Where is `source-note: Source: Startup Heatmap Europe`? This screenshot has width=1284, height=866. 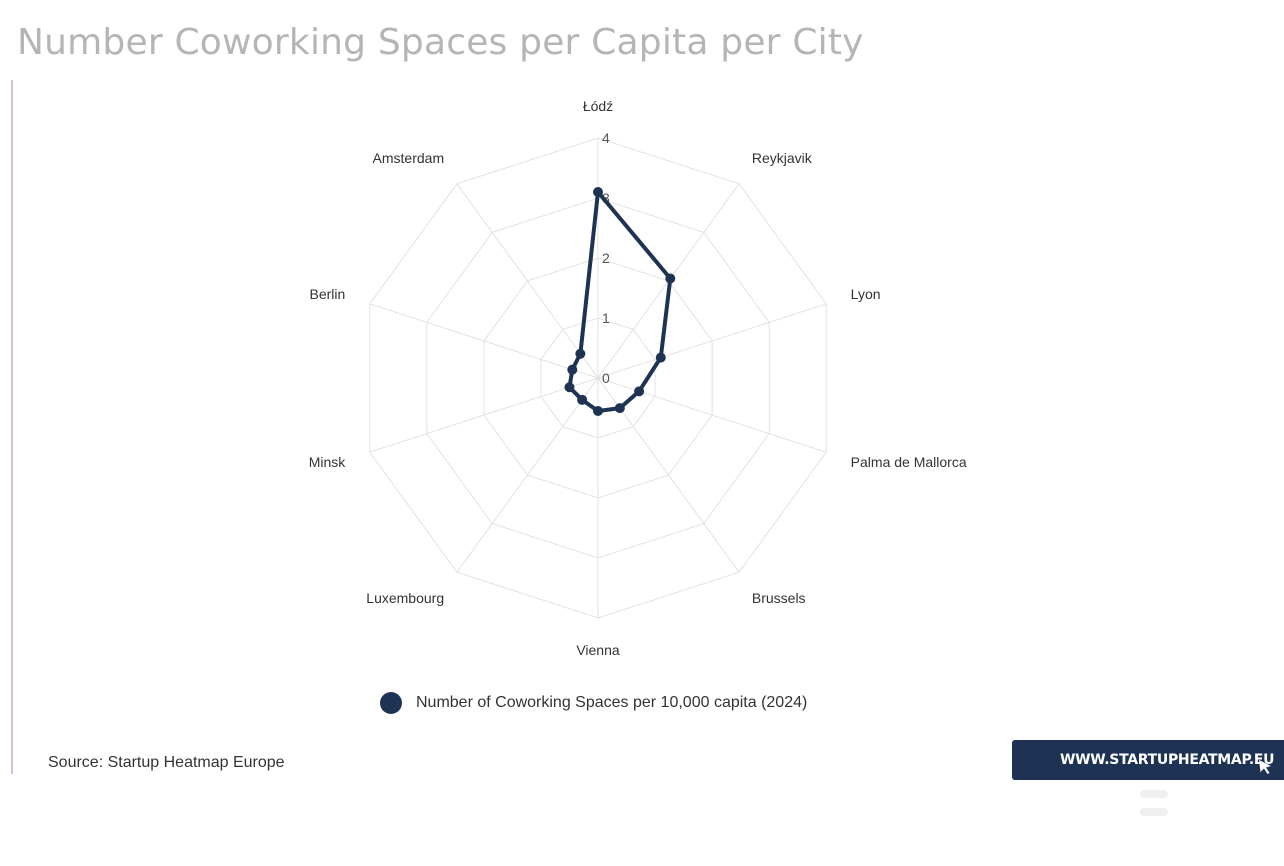 source-note: Source: Startup Heatmap Europe is located at coordinates (166, 762).